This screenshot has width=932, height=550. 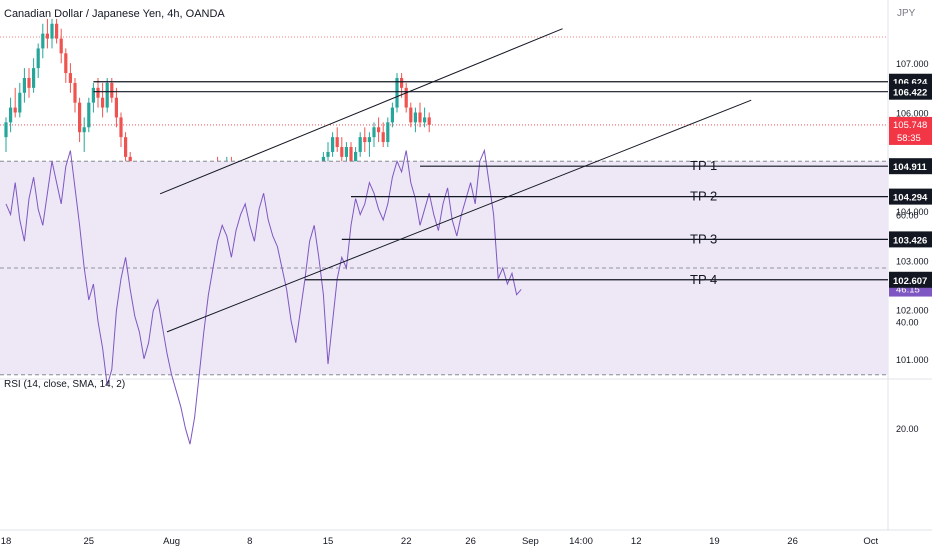 What do you see at coordinates (530, 541) in the screenshot?
I see `time-tick-label: Sep` at bounding box center [530, 541].